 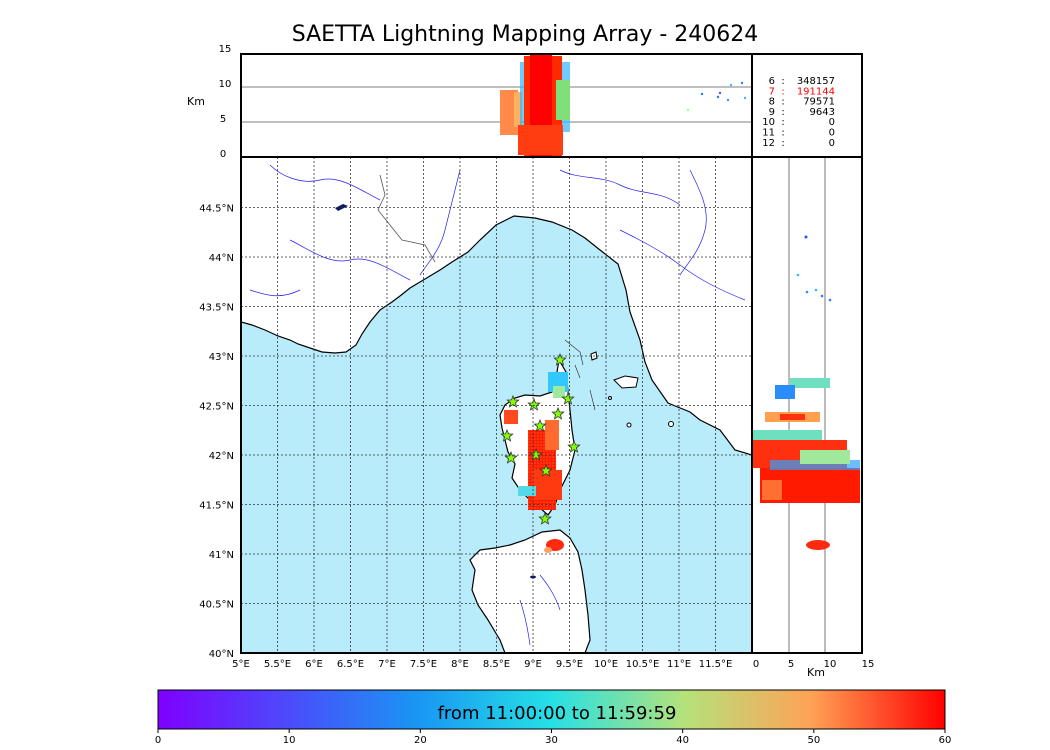 I want to click on colorbar-tick-label: 0, so click(x=158, y=740).